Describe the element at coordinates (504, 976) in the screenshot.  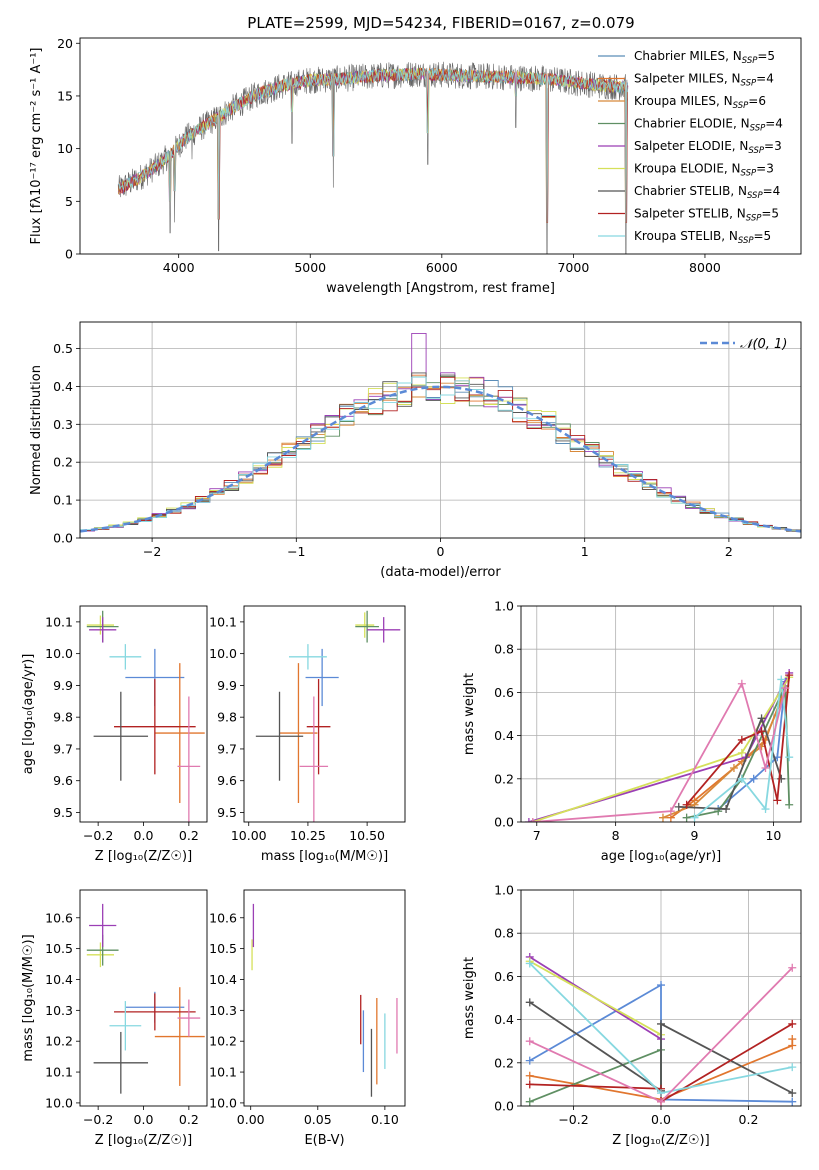
I see `y-tick-label: 0.6` at that location.